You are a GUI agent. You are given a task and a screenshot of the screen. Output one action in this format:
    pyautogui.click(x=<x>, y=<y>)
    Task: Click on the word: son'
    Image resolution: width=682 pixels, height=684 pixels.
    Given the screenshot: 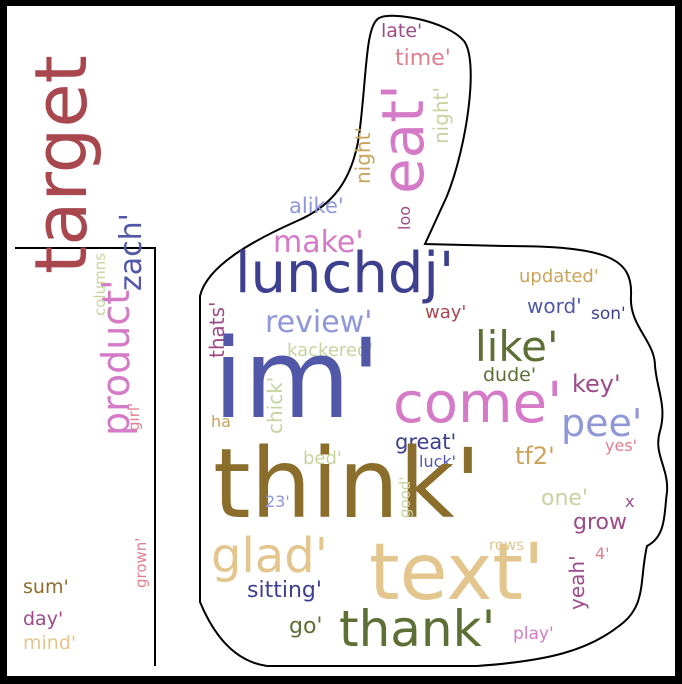 What is the action you would take?
    pyautogui.click(x=608, y=314)
    